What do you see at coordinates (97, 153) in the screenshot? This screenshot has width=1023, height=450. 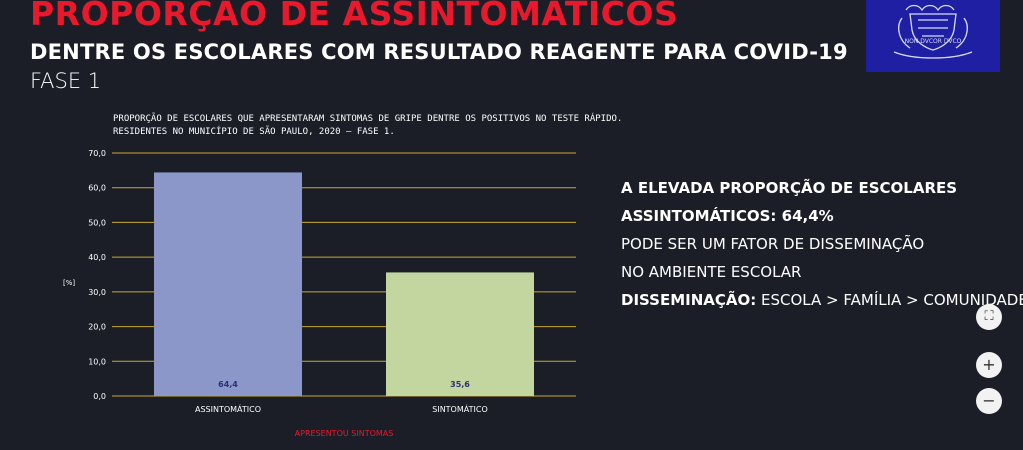 I see `y-tick-label: 70,0` at bounding box center [97, 153].